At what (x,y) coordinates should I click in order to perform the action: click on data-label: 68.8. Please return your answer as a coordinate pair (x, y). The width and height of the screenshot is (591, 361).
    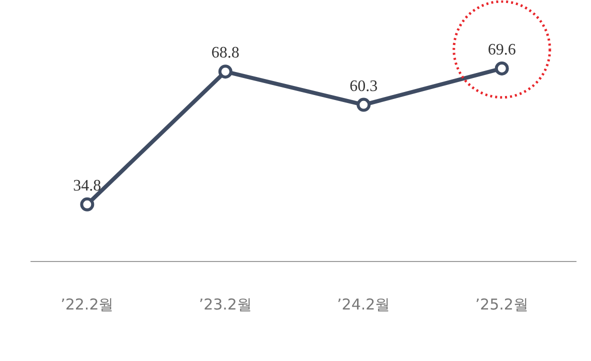
    Looking at the image, I should click on (225, 53).